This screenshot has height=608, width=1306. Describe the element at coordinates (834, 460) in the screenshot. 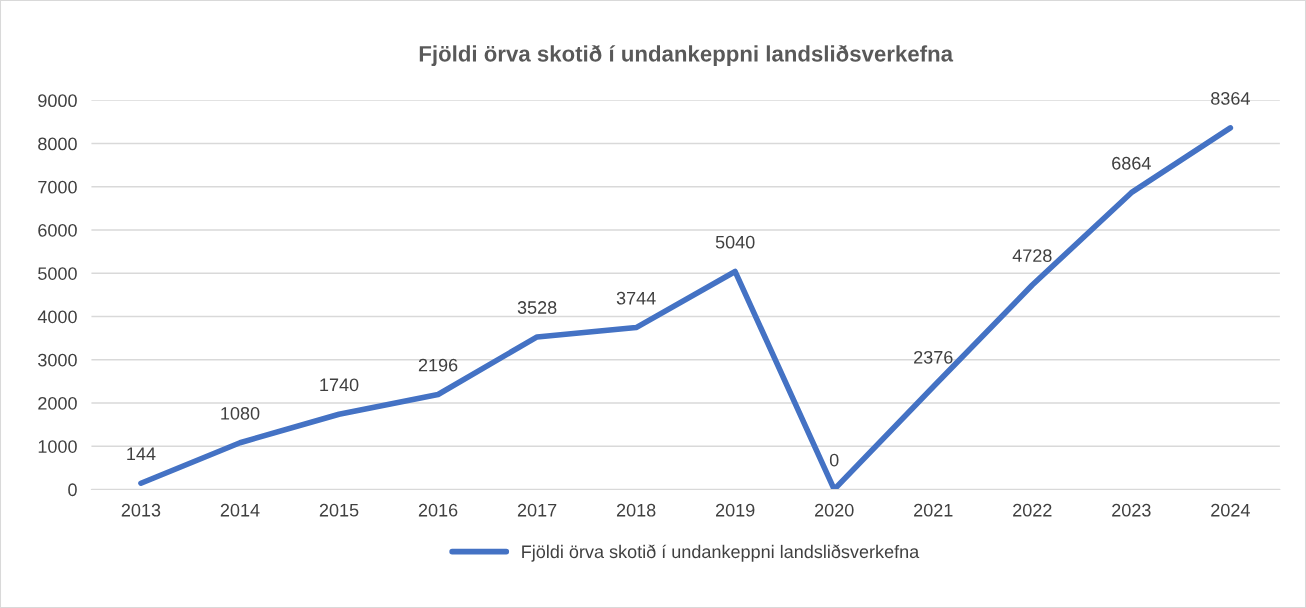

I see `data-label: 0` at that location.